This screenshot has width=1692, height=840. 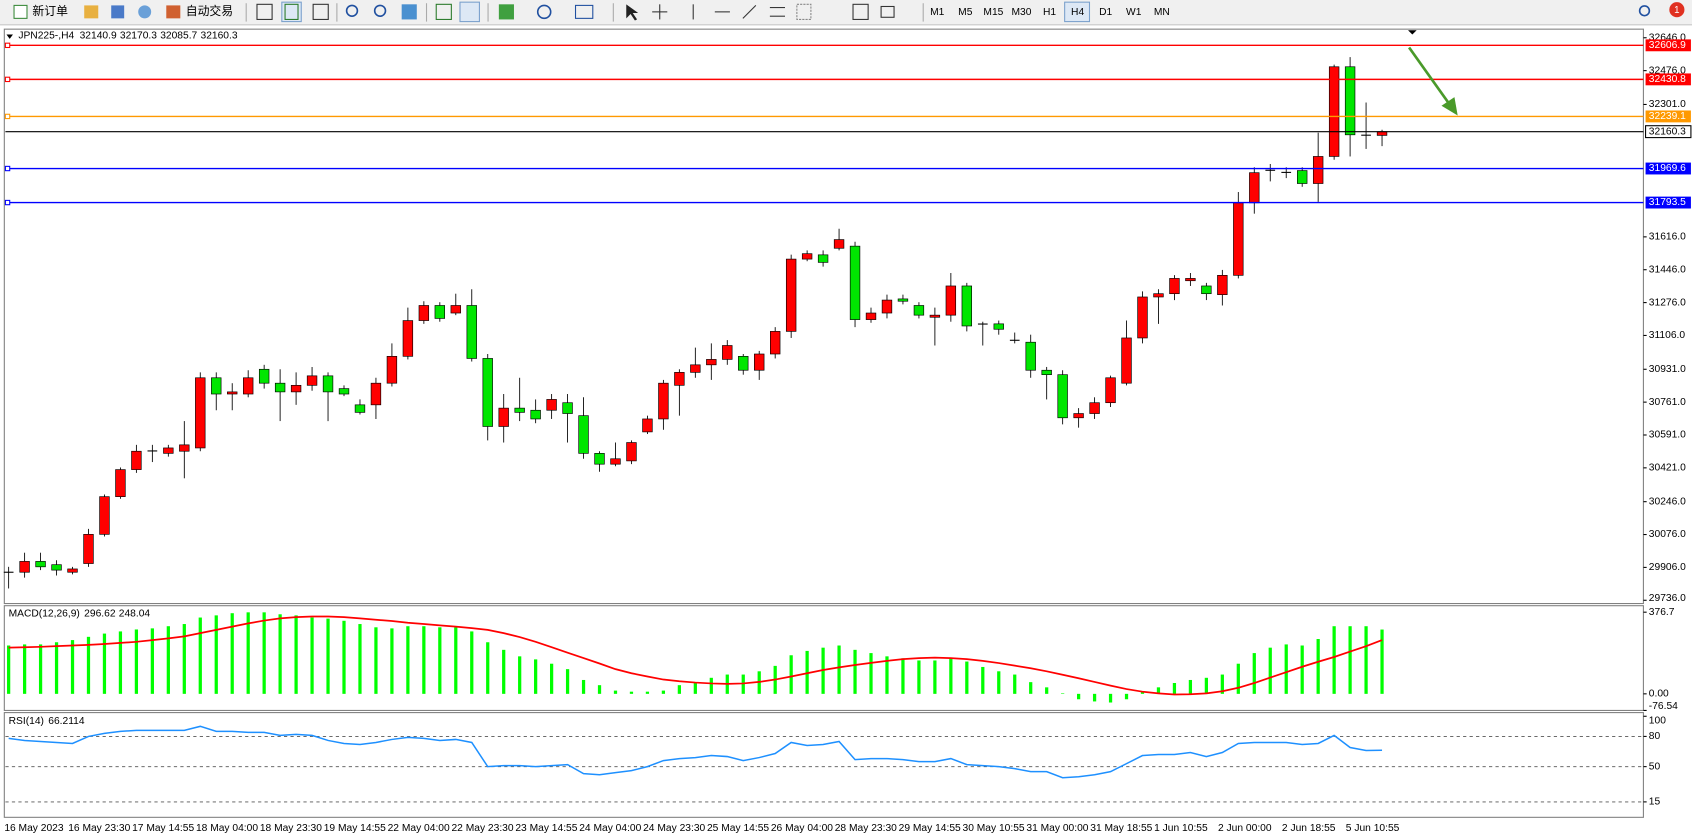 I want to click on timeframe-button: M1, so click(x=937, y=12).